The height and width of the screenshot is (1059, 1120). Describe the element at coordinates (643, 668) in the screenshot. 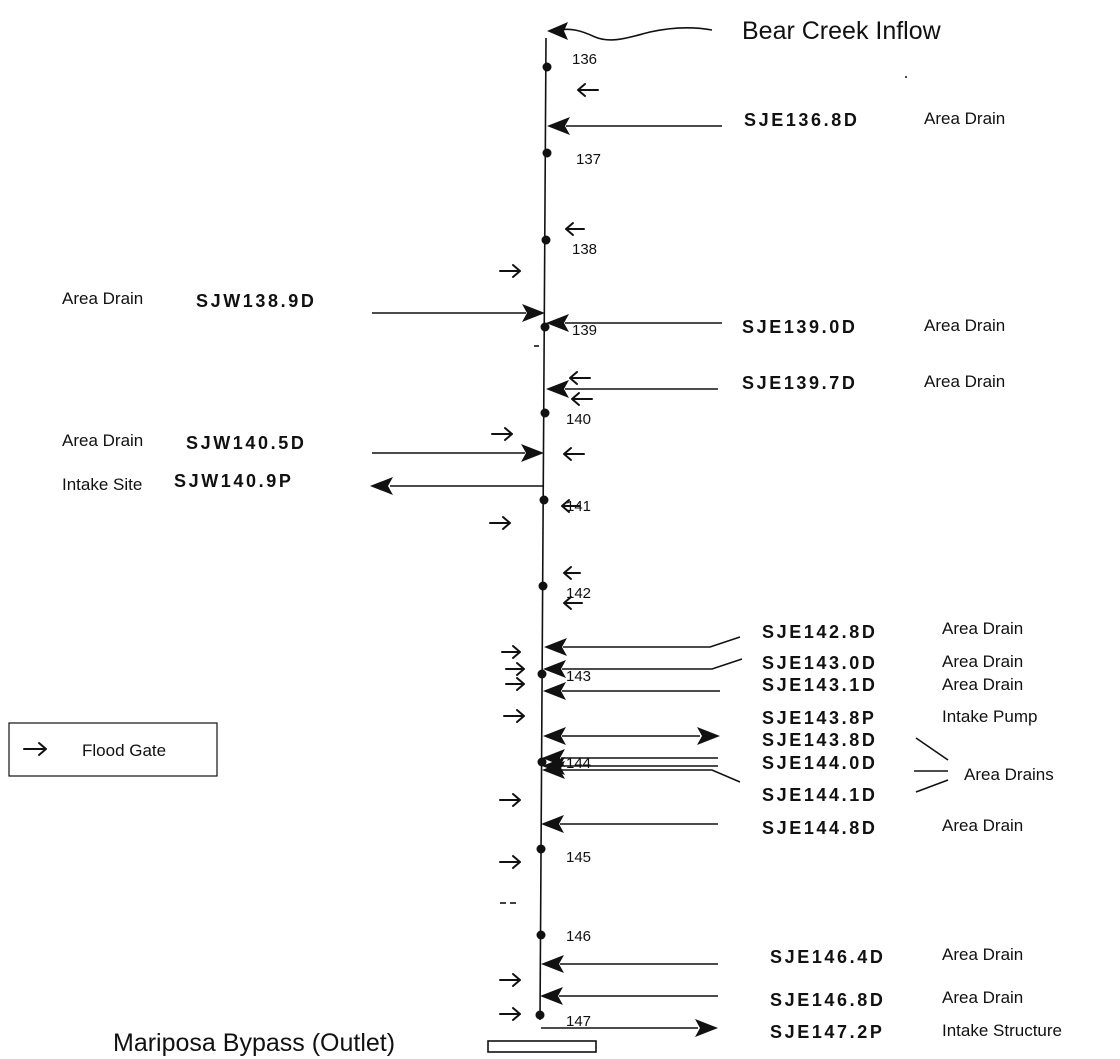

I see `connector-sje143-0d` at that location.